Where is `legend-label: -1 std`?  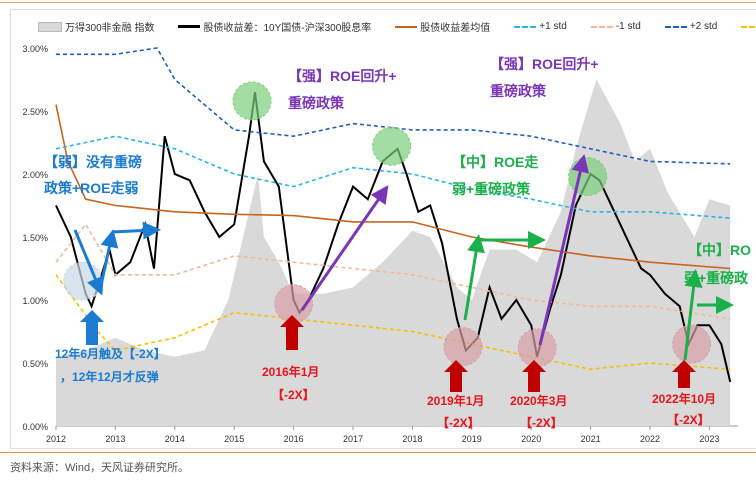 legend-label: -1 std is located at coordinates (628, 26).